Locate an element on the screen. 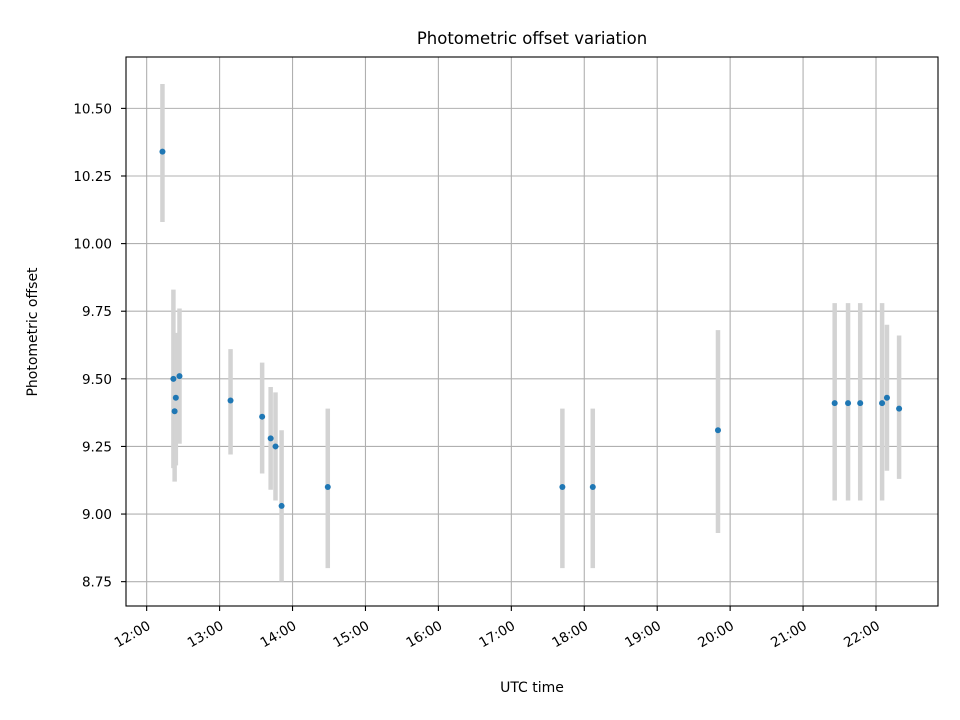 The height and width of the screenshot is (720, 960). chart-title: Photometric offset variation is located at coordinates (532, 38).